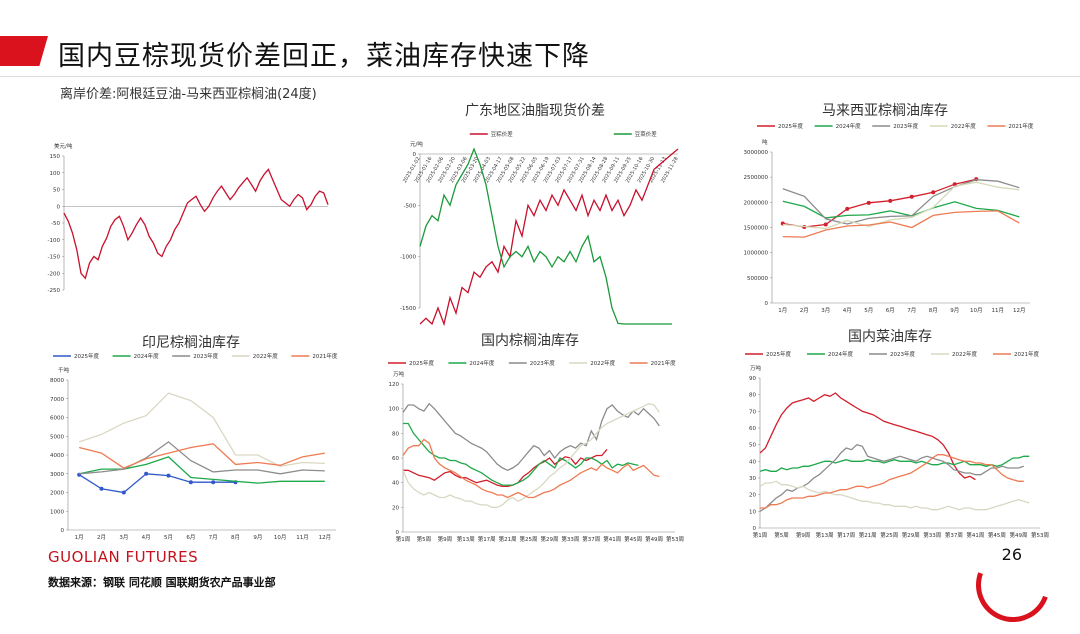 This screenshot has width=1080, height=634. Describe the element at coordinates (591, 539) in the screenshot. I see `x-tick-label: 第37周` at that location.